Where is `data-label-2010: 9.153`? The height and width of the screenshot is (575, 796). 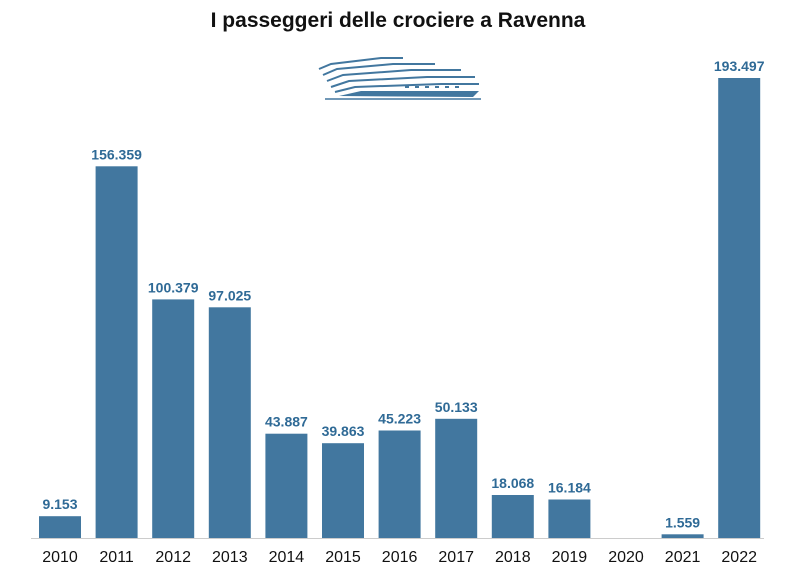 data-label-2010: 9.153 is located at coordinates (59, 504).